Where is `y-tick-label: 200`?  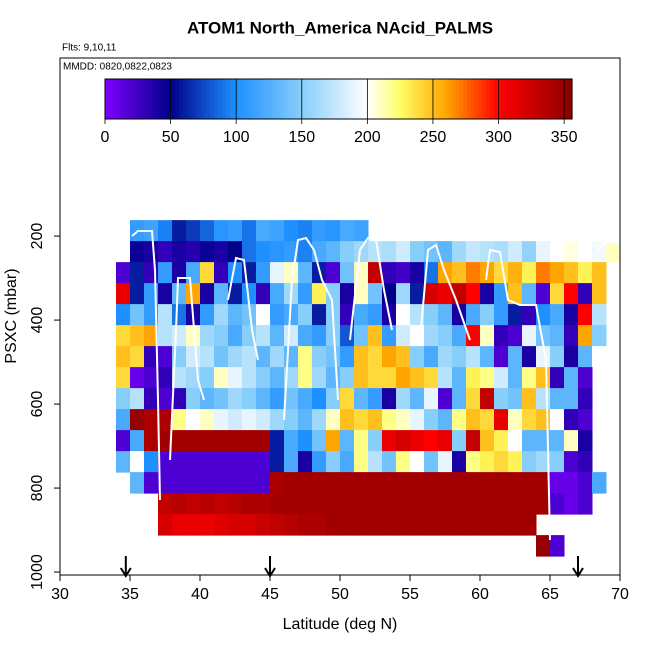
y-tick-label: 200 is located at coordinates (37, 236).